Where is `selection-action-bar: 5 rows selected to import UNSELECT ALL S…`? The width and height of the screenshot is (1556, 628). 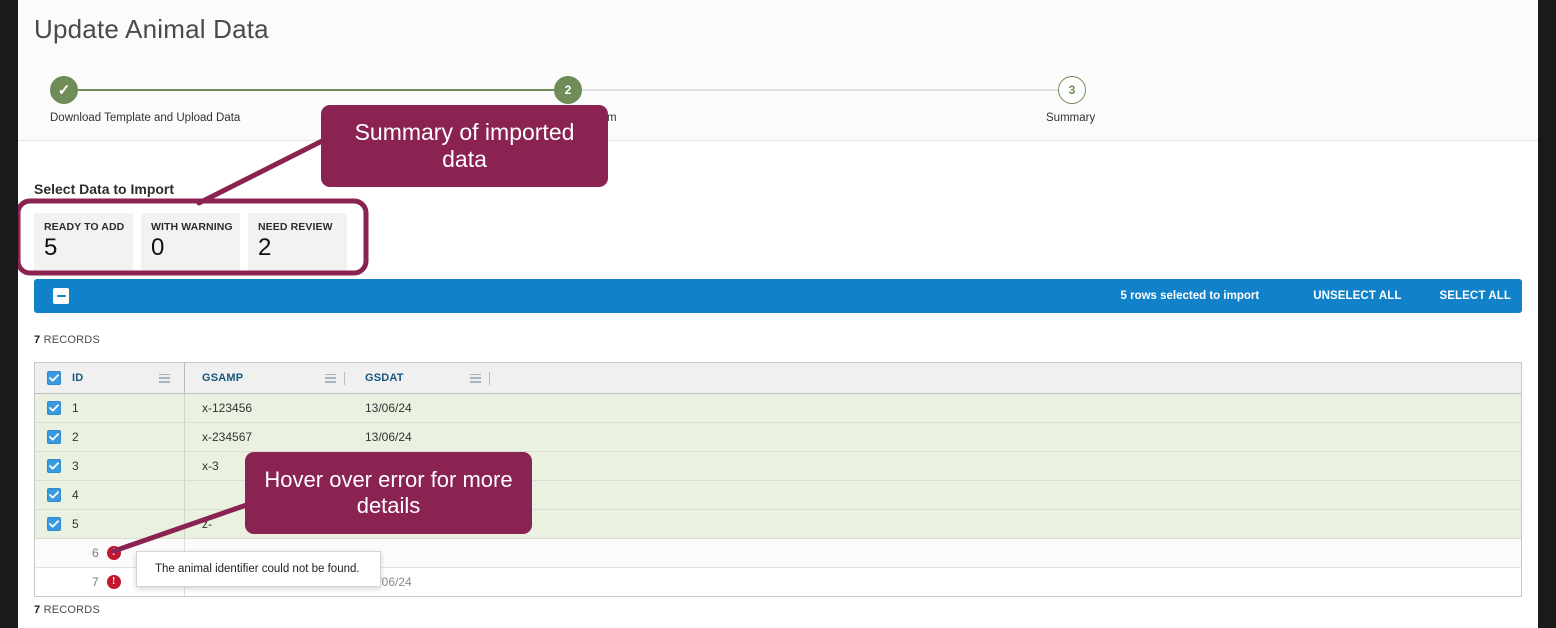
selection-action-bar: 5 rows selected to import UNSELECT ALL S… is located at coordinates (778, 296).